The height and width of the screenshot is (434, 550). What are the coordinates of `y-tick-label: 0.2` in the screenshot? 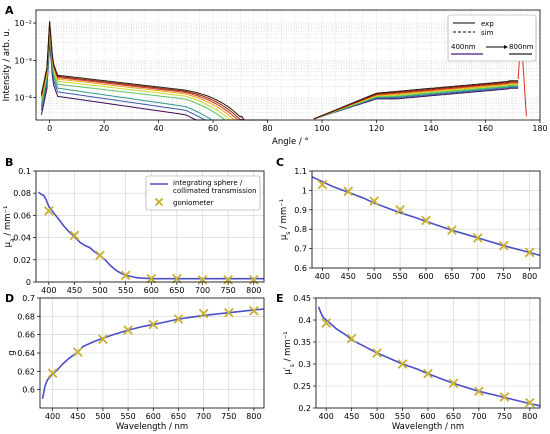 It's located at (304, 408).